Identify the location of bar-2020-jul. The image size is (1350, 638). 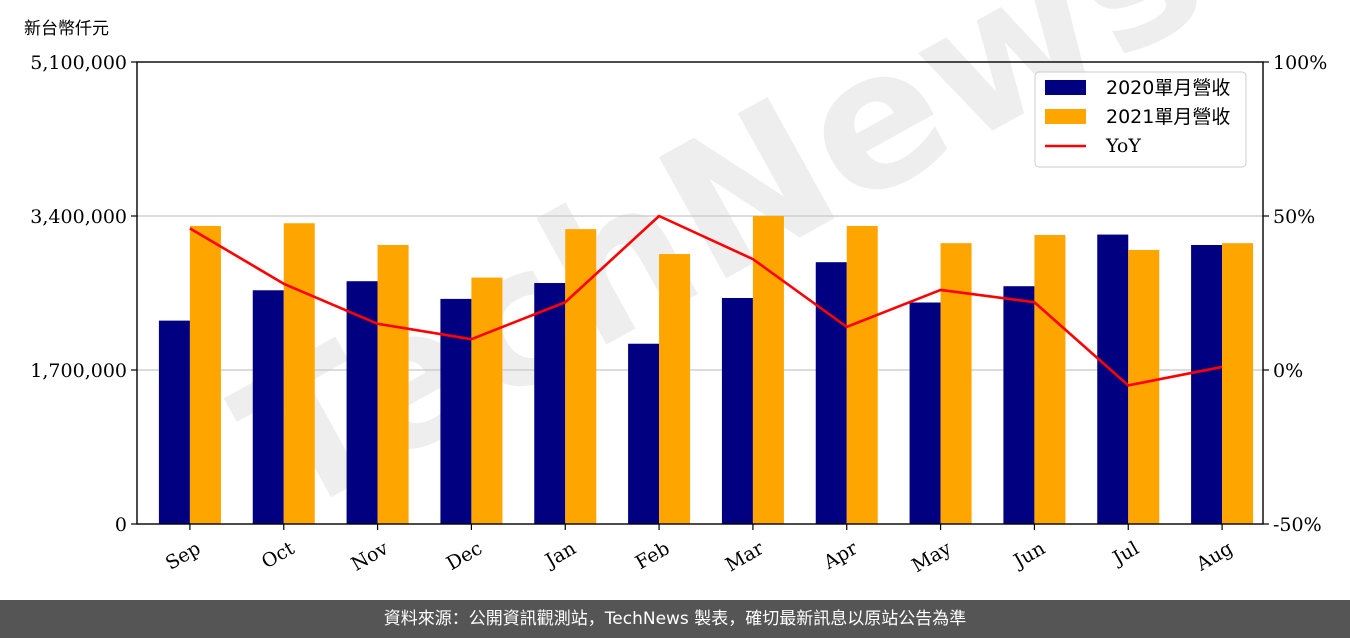
(1113, 379).